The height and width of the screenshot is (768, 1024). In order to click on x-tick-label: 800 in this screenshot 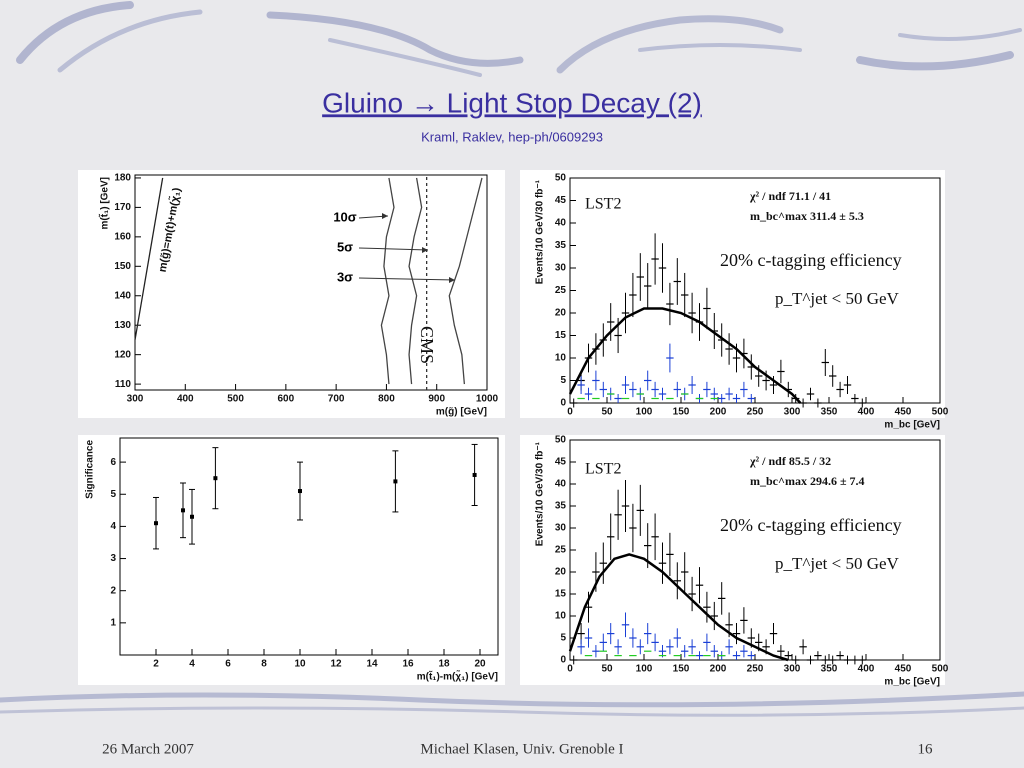, I will do `click(386, 399)`.